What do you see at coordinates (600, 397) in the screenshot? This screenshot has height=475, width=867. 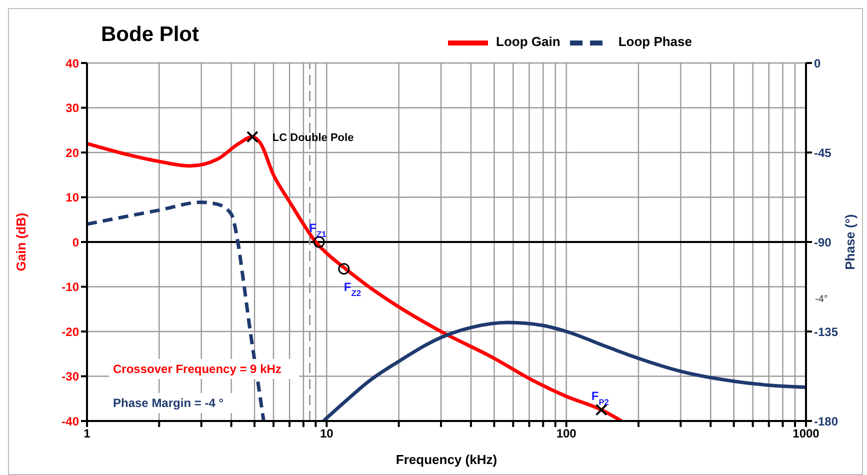 I see `annotation: F$_{P2}$` at bounding box center [600, 397].